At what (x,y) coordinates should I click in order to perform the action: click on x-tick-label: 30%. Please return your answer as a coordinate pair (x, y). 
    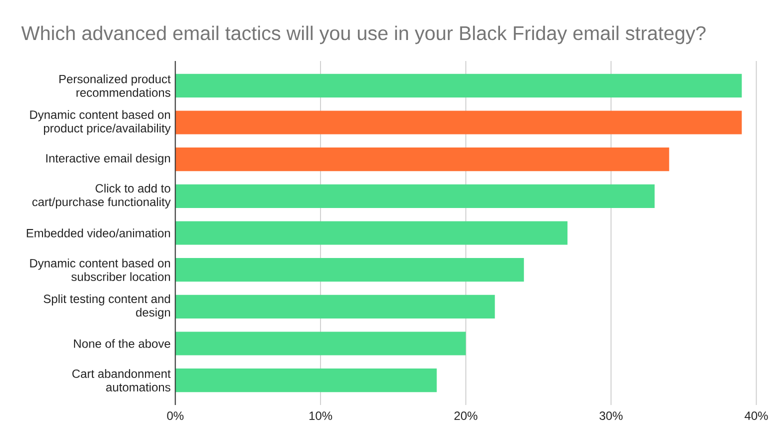
    Looking at the image, I should click on (611, 416).